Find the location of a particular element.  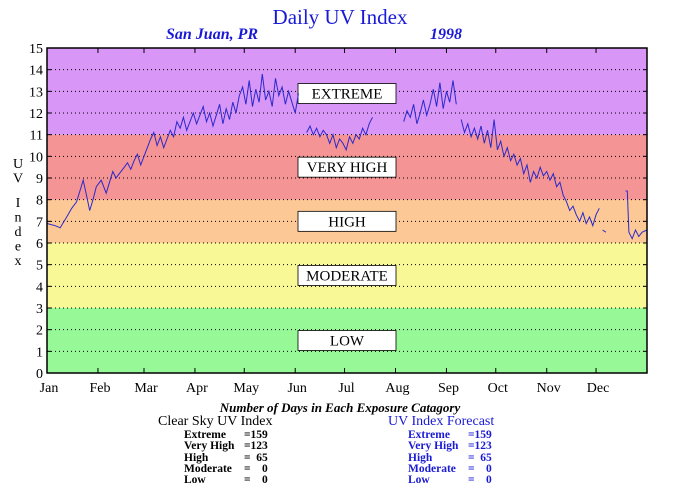

y-tick-label: 9 is located at coordinates (39, 179).